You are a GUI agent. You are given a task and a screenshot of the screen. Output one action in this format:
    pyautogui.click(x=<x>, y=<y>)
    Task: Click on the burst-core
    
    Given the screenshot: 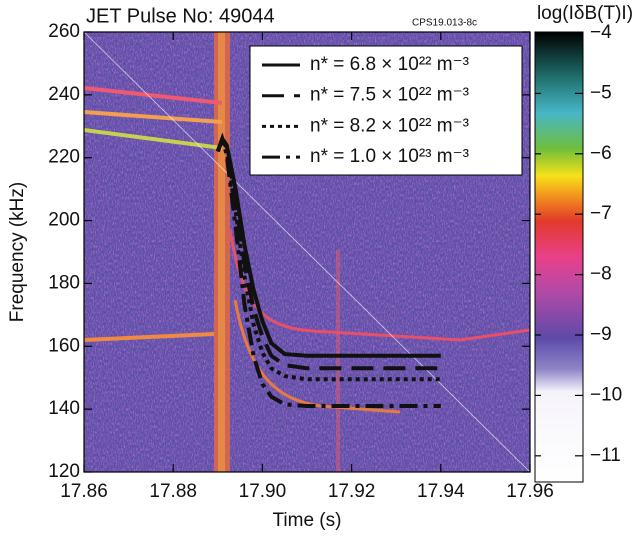 What is the action you would take?
    pyautogui.click(x=221, y=252)
    